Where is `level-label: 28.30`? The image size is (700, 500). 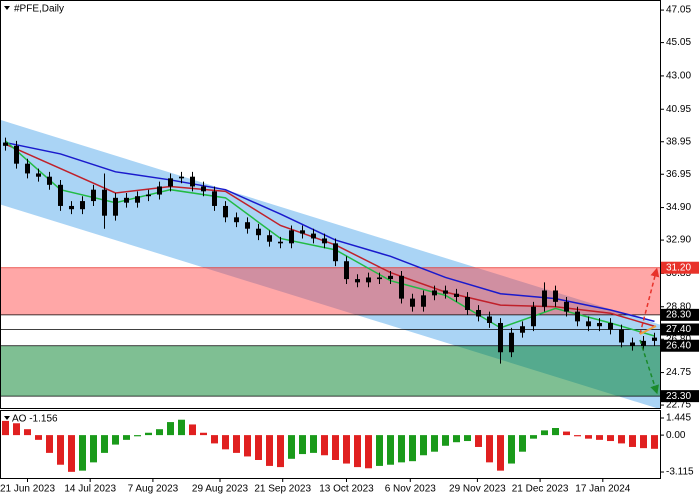
level-label: 28.30 is located at coordinates (678, 314).